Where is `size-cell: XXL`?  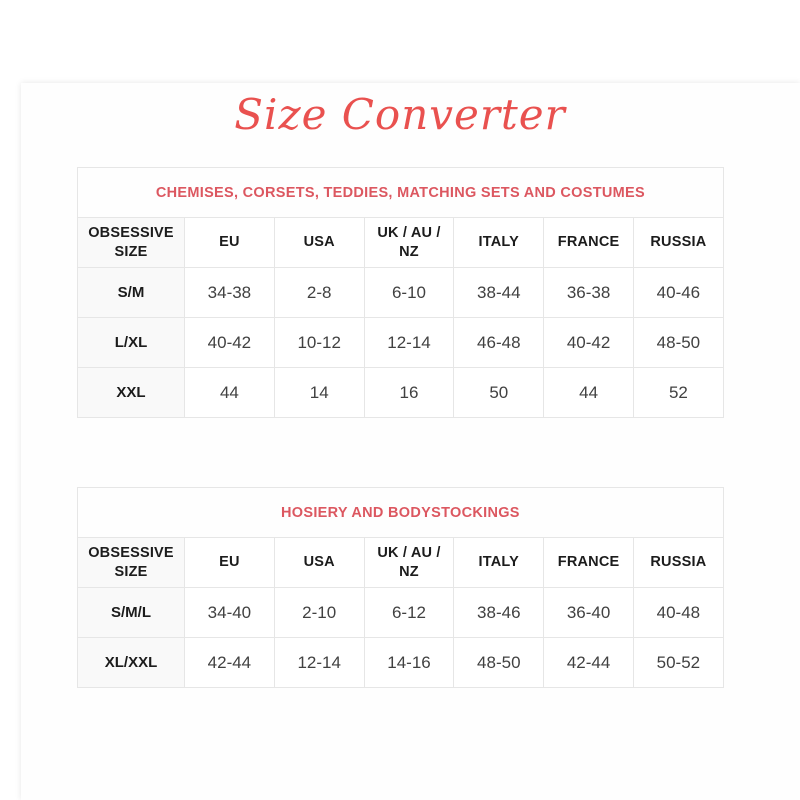
size-cell: XXL is located at coordinates (131, 392).